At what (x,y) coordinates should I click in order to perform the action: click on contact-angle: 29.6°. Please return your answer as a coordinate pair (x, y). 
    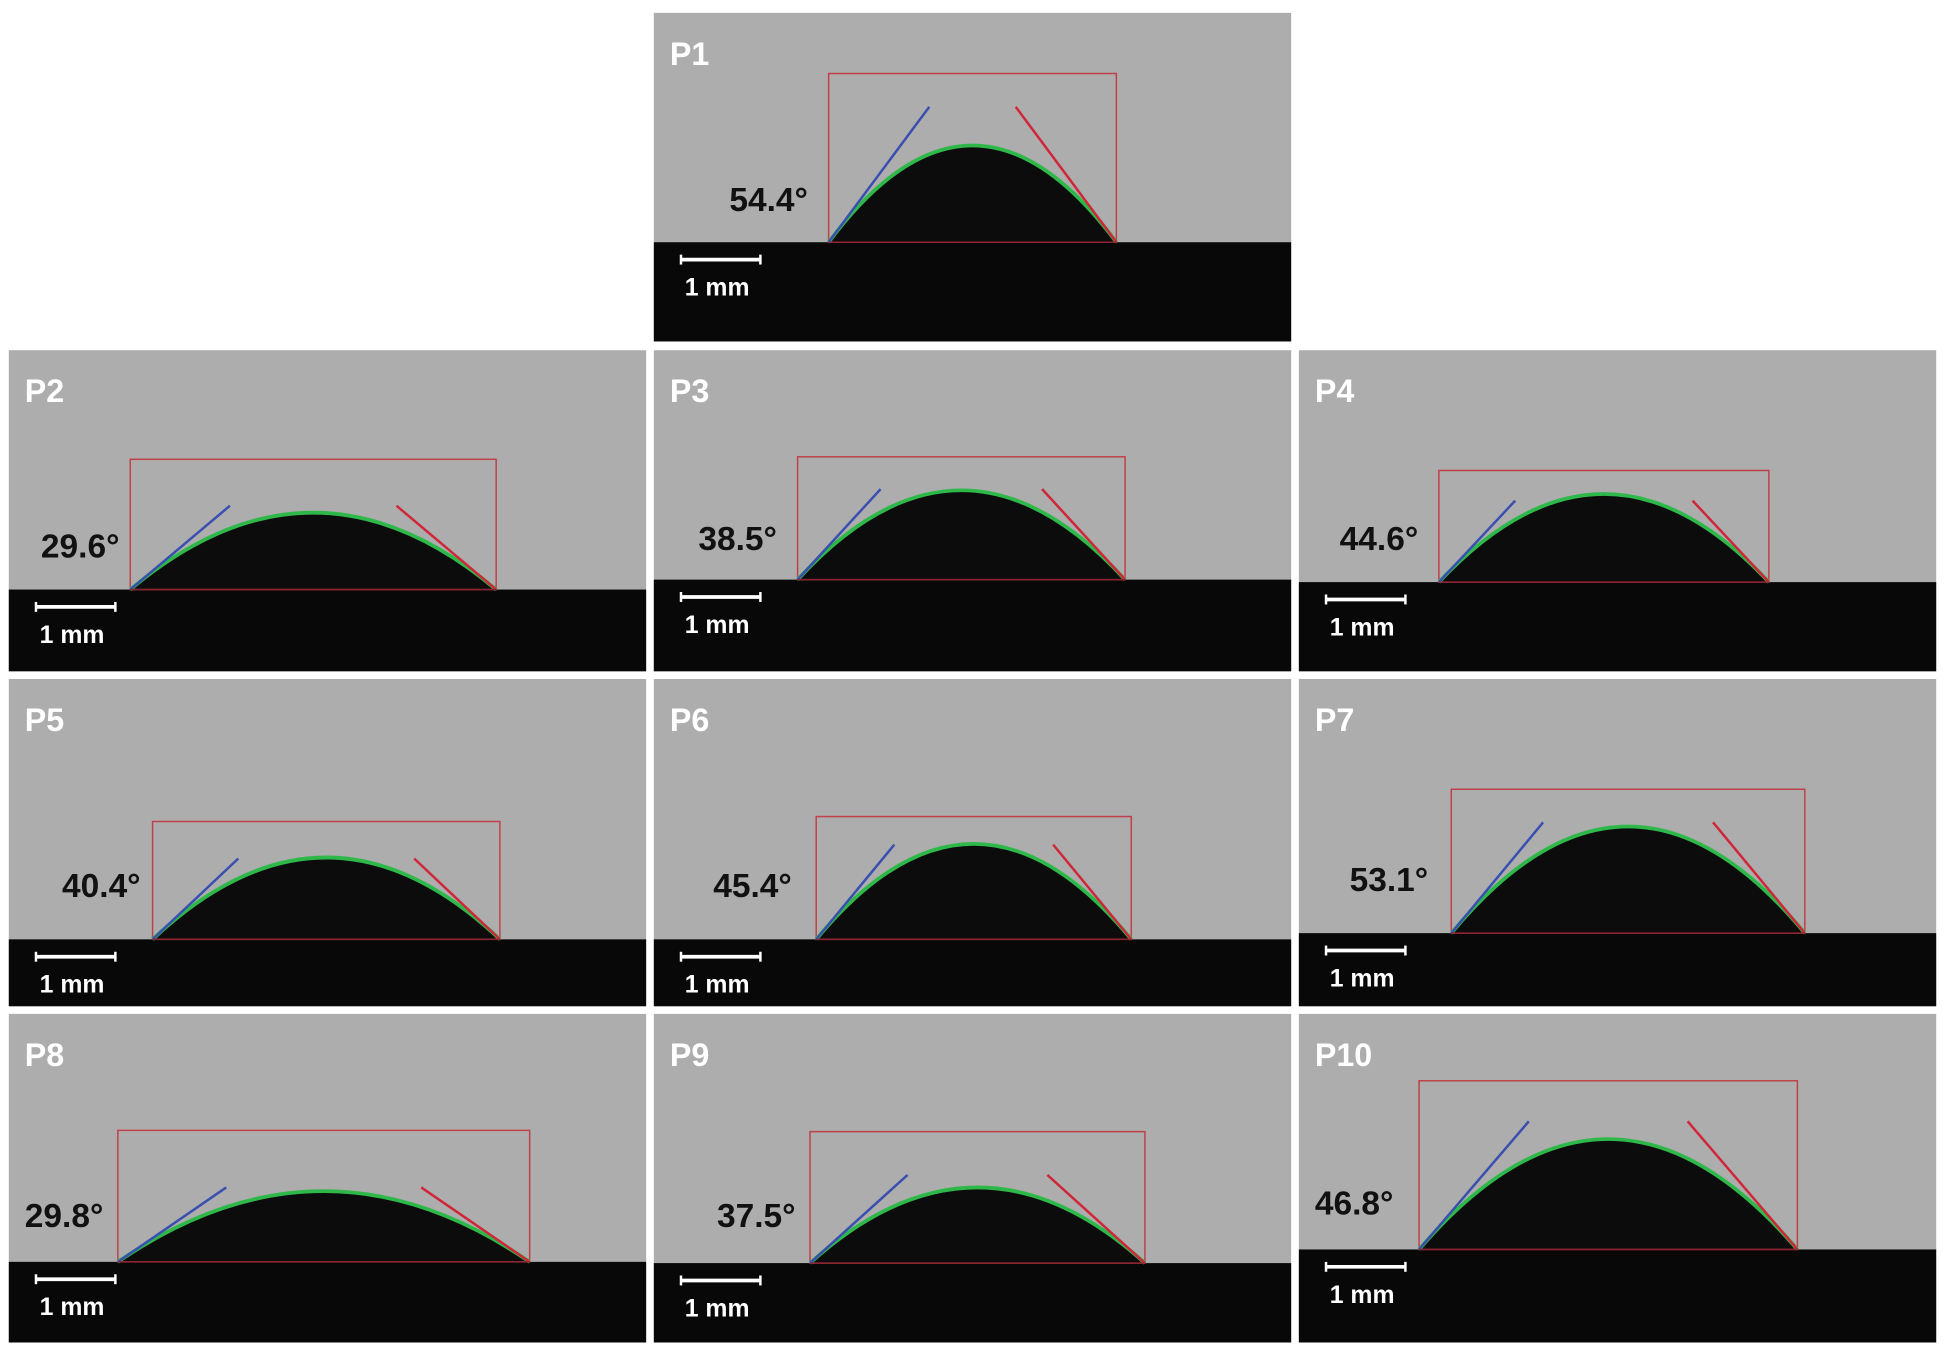
    Looking at the image, I should click on (80, 546).